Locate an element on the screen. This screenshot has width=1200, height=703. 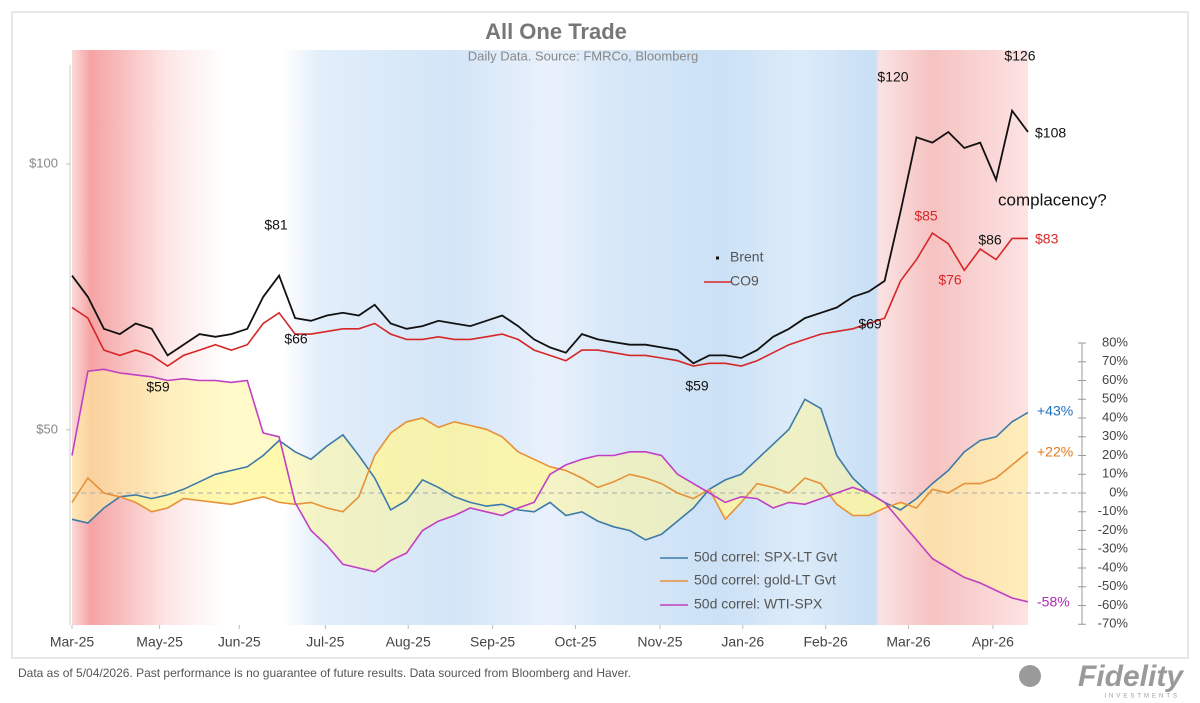
x-tick-label: Sep-25 is located at coordinates (492, 642).